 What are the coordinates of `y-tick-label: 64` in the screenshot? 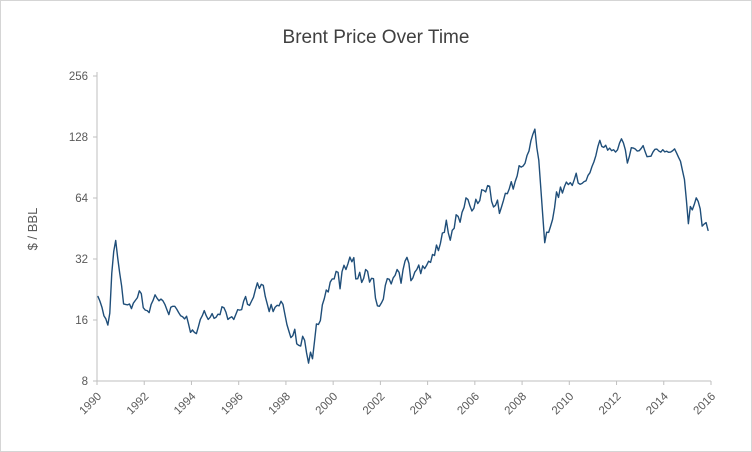 It's located at (81, 199).